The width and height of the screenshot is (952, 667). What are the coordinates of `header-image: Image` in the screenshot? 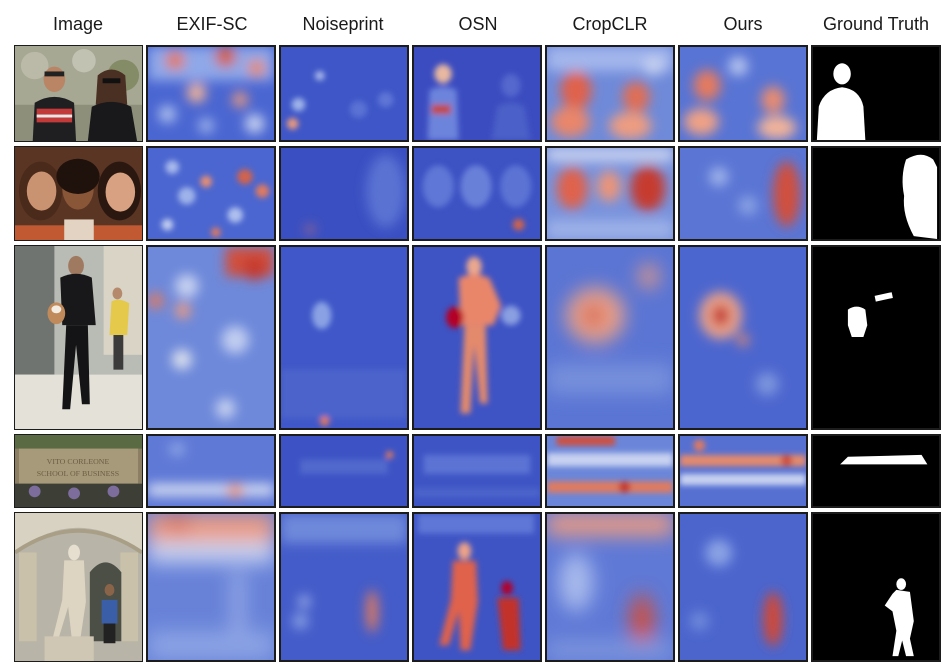 It's located at (78, 24).